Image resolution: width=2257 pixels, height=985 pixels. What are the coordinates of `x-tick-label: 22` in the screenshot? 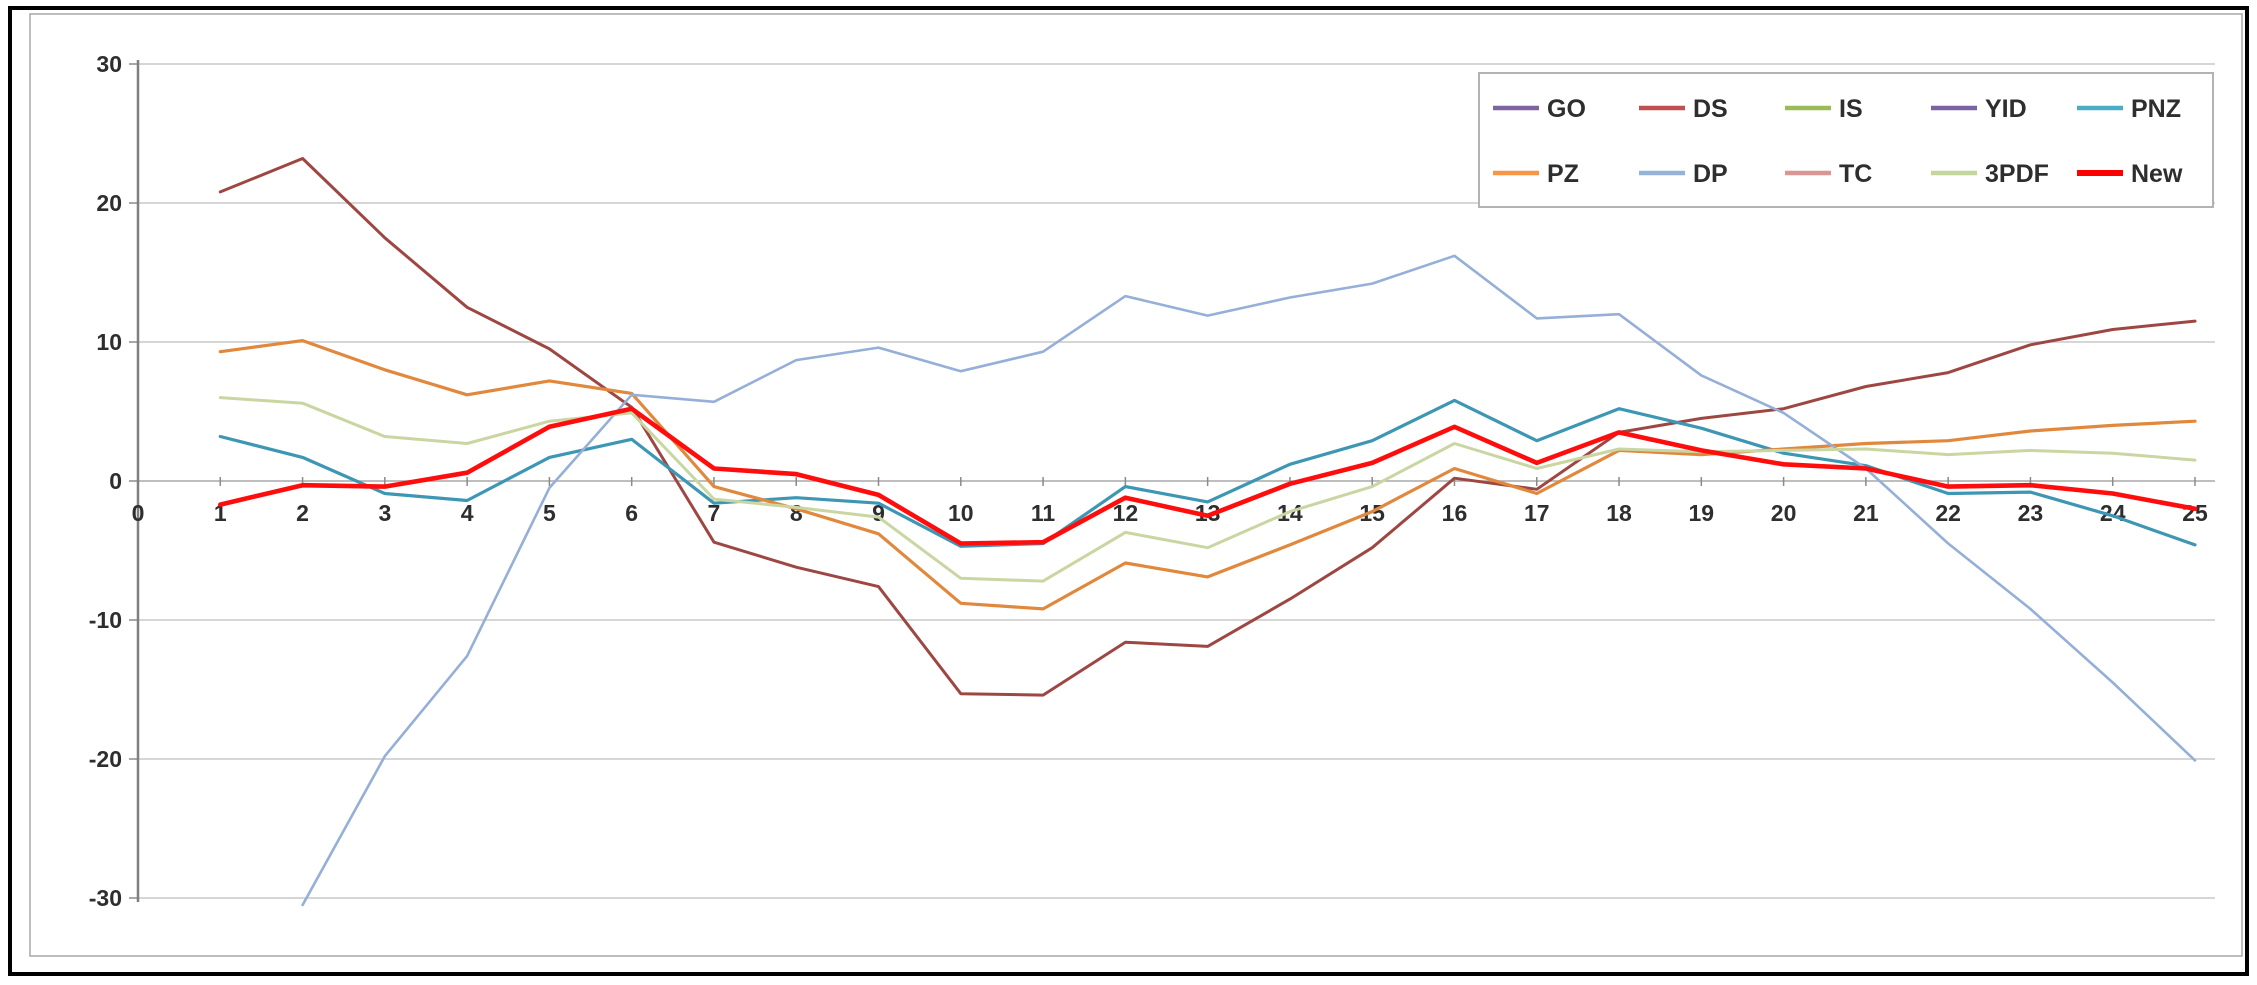 It's located at (1948, 513).